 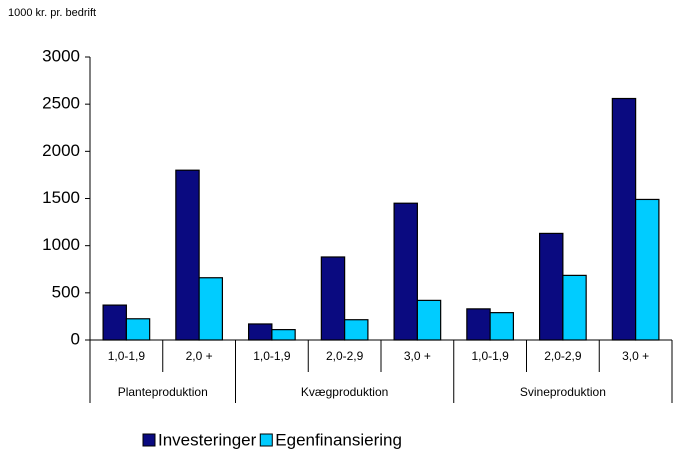 I want to click on y-tick-label: 0, so click(x=75, y=338).